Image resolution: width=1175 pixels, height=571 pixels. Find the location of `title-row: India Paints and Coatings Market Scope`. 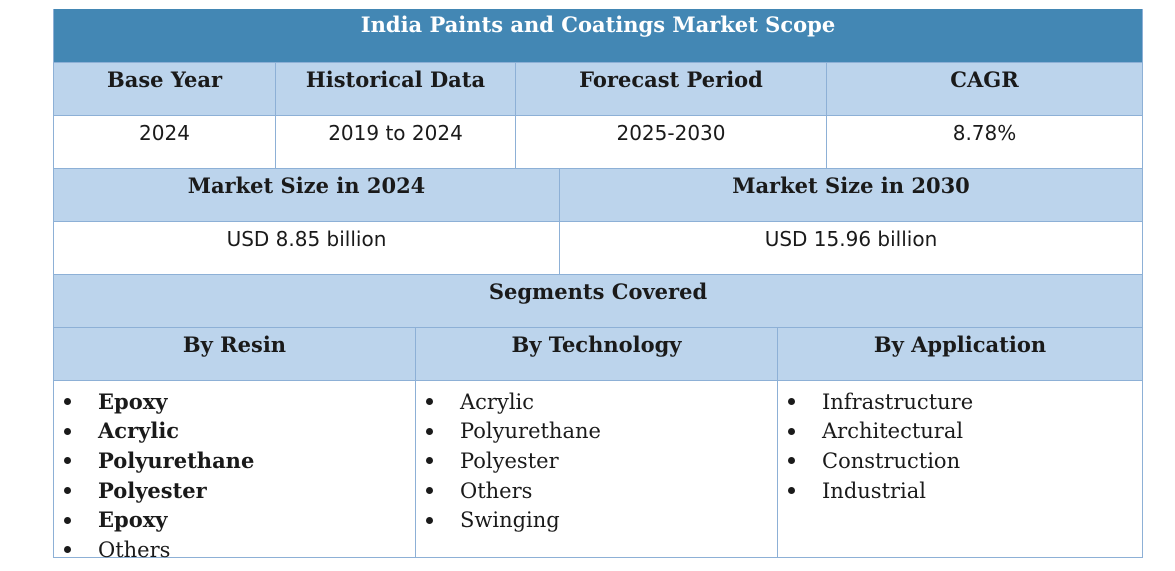

title-row: India Paints and Coatings Market Scope is located at coordinates (598, 35).